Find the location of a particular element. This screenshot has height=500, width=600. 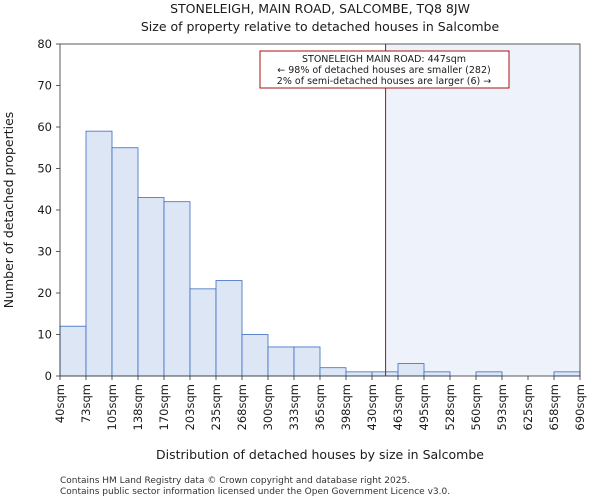

x-tick-label: 203sqm is located at coordinates (190, 407).